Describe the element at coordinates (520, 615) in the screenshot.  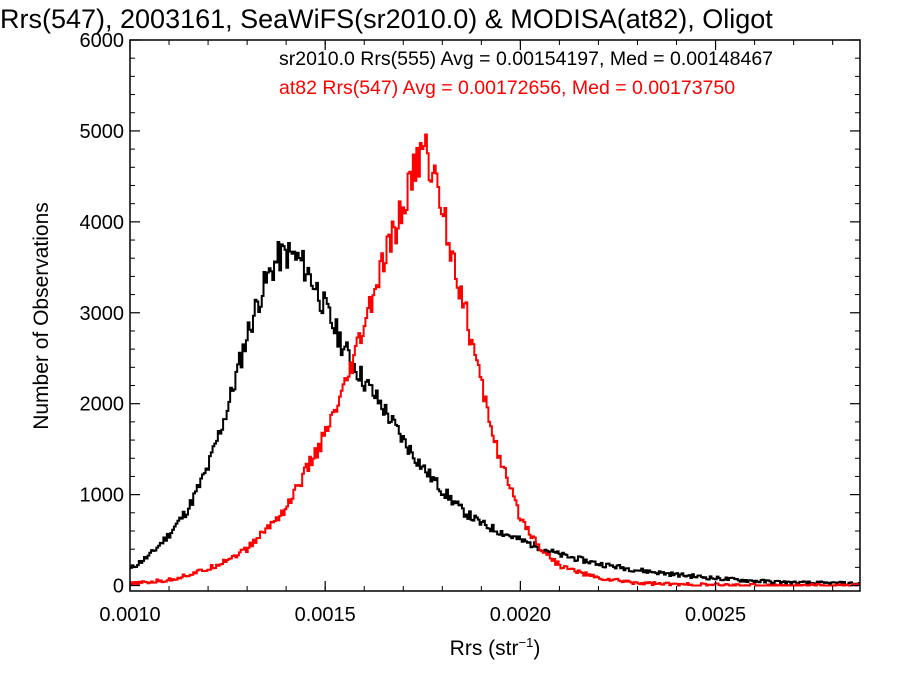
I see `x-tick-label: 0.0020` at that location.